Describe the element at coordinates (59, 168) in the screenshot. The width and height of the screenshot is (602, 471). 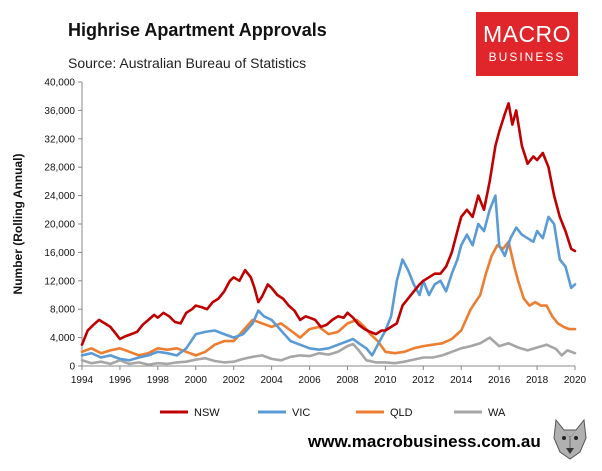
I see `y-tick-label: 28,000` at that location.